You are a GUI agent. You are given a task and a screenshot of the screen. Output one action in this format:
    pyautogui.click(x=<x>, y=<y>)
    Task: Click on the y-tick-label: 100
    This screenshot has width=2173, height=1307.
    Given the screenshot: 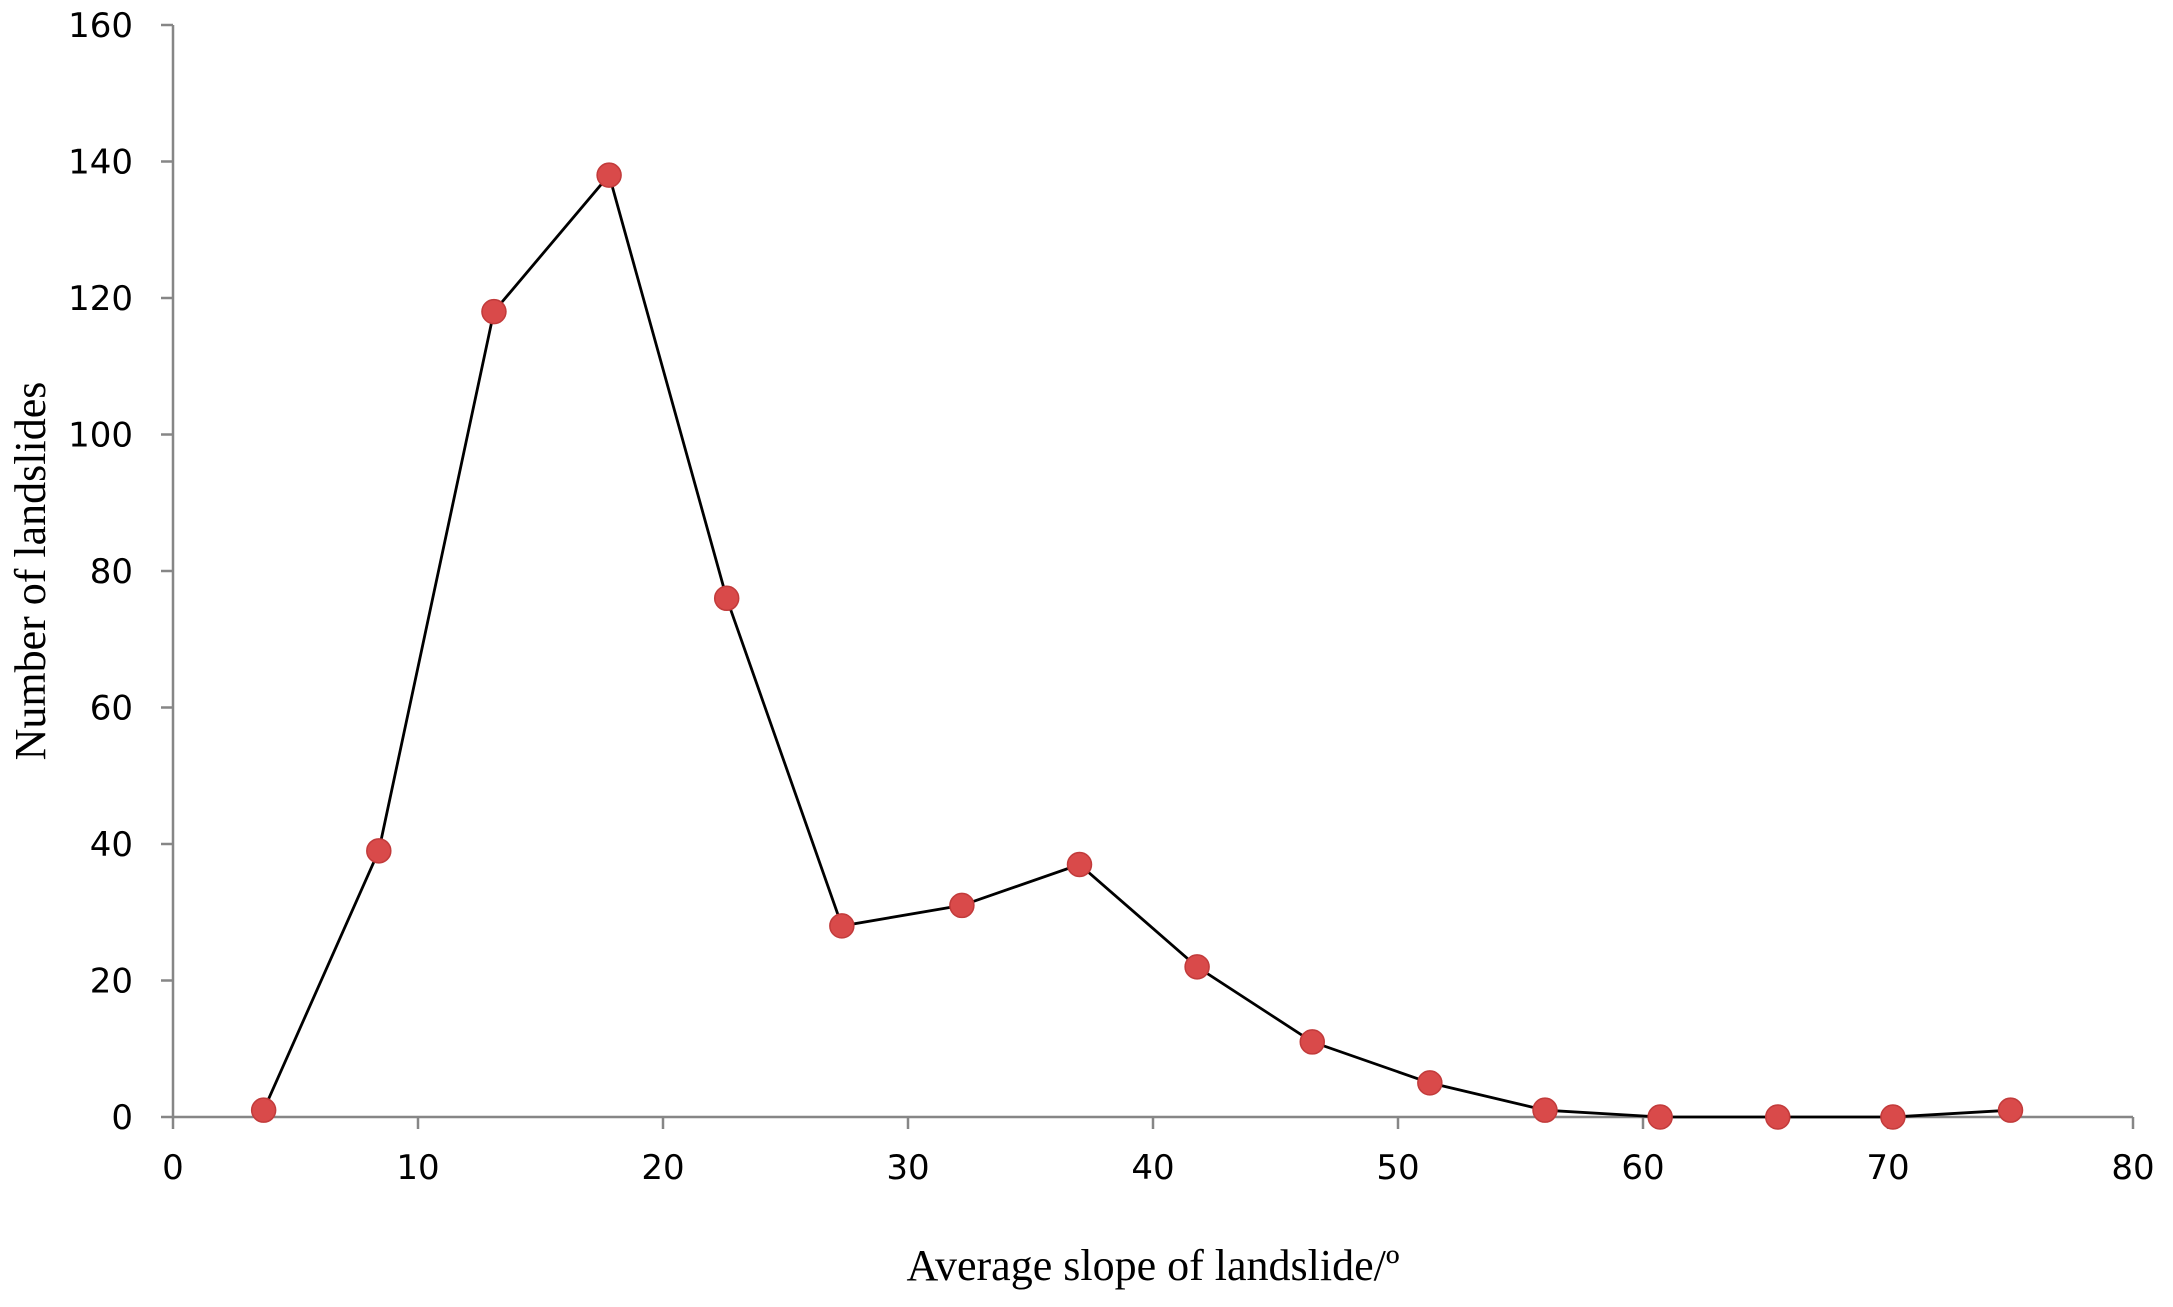 What is the action you would take?
    pyautogui.click(x=100, y=436)
    